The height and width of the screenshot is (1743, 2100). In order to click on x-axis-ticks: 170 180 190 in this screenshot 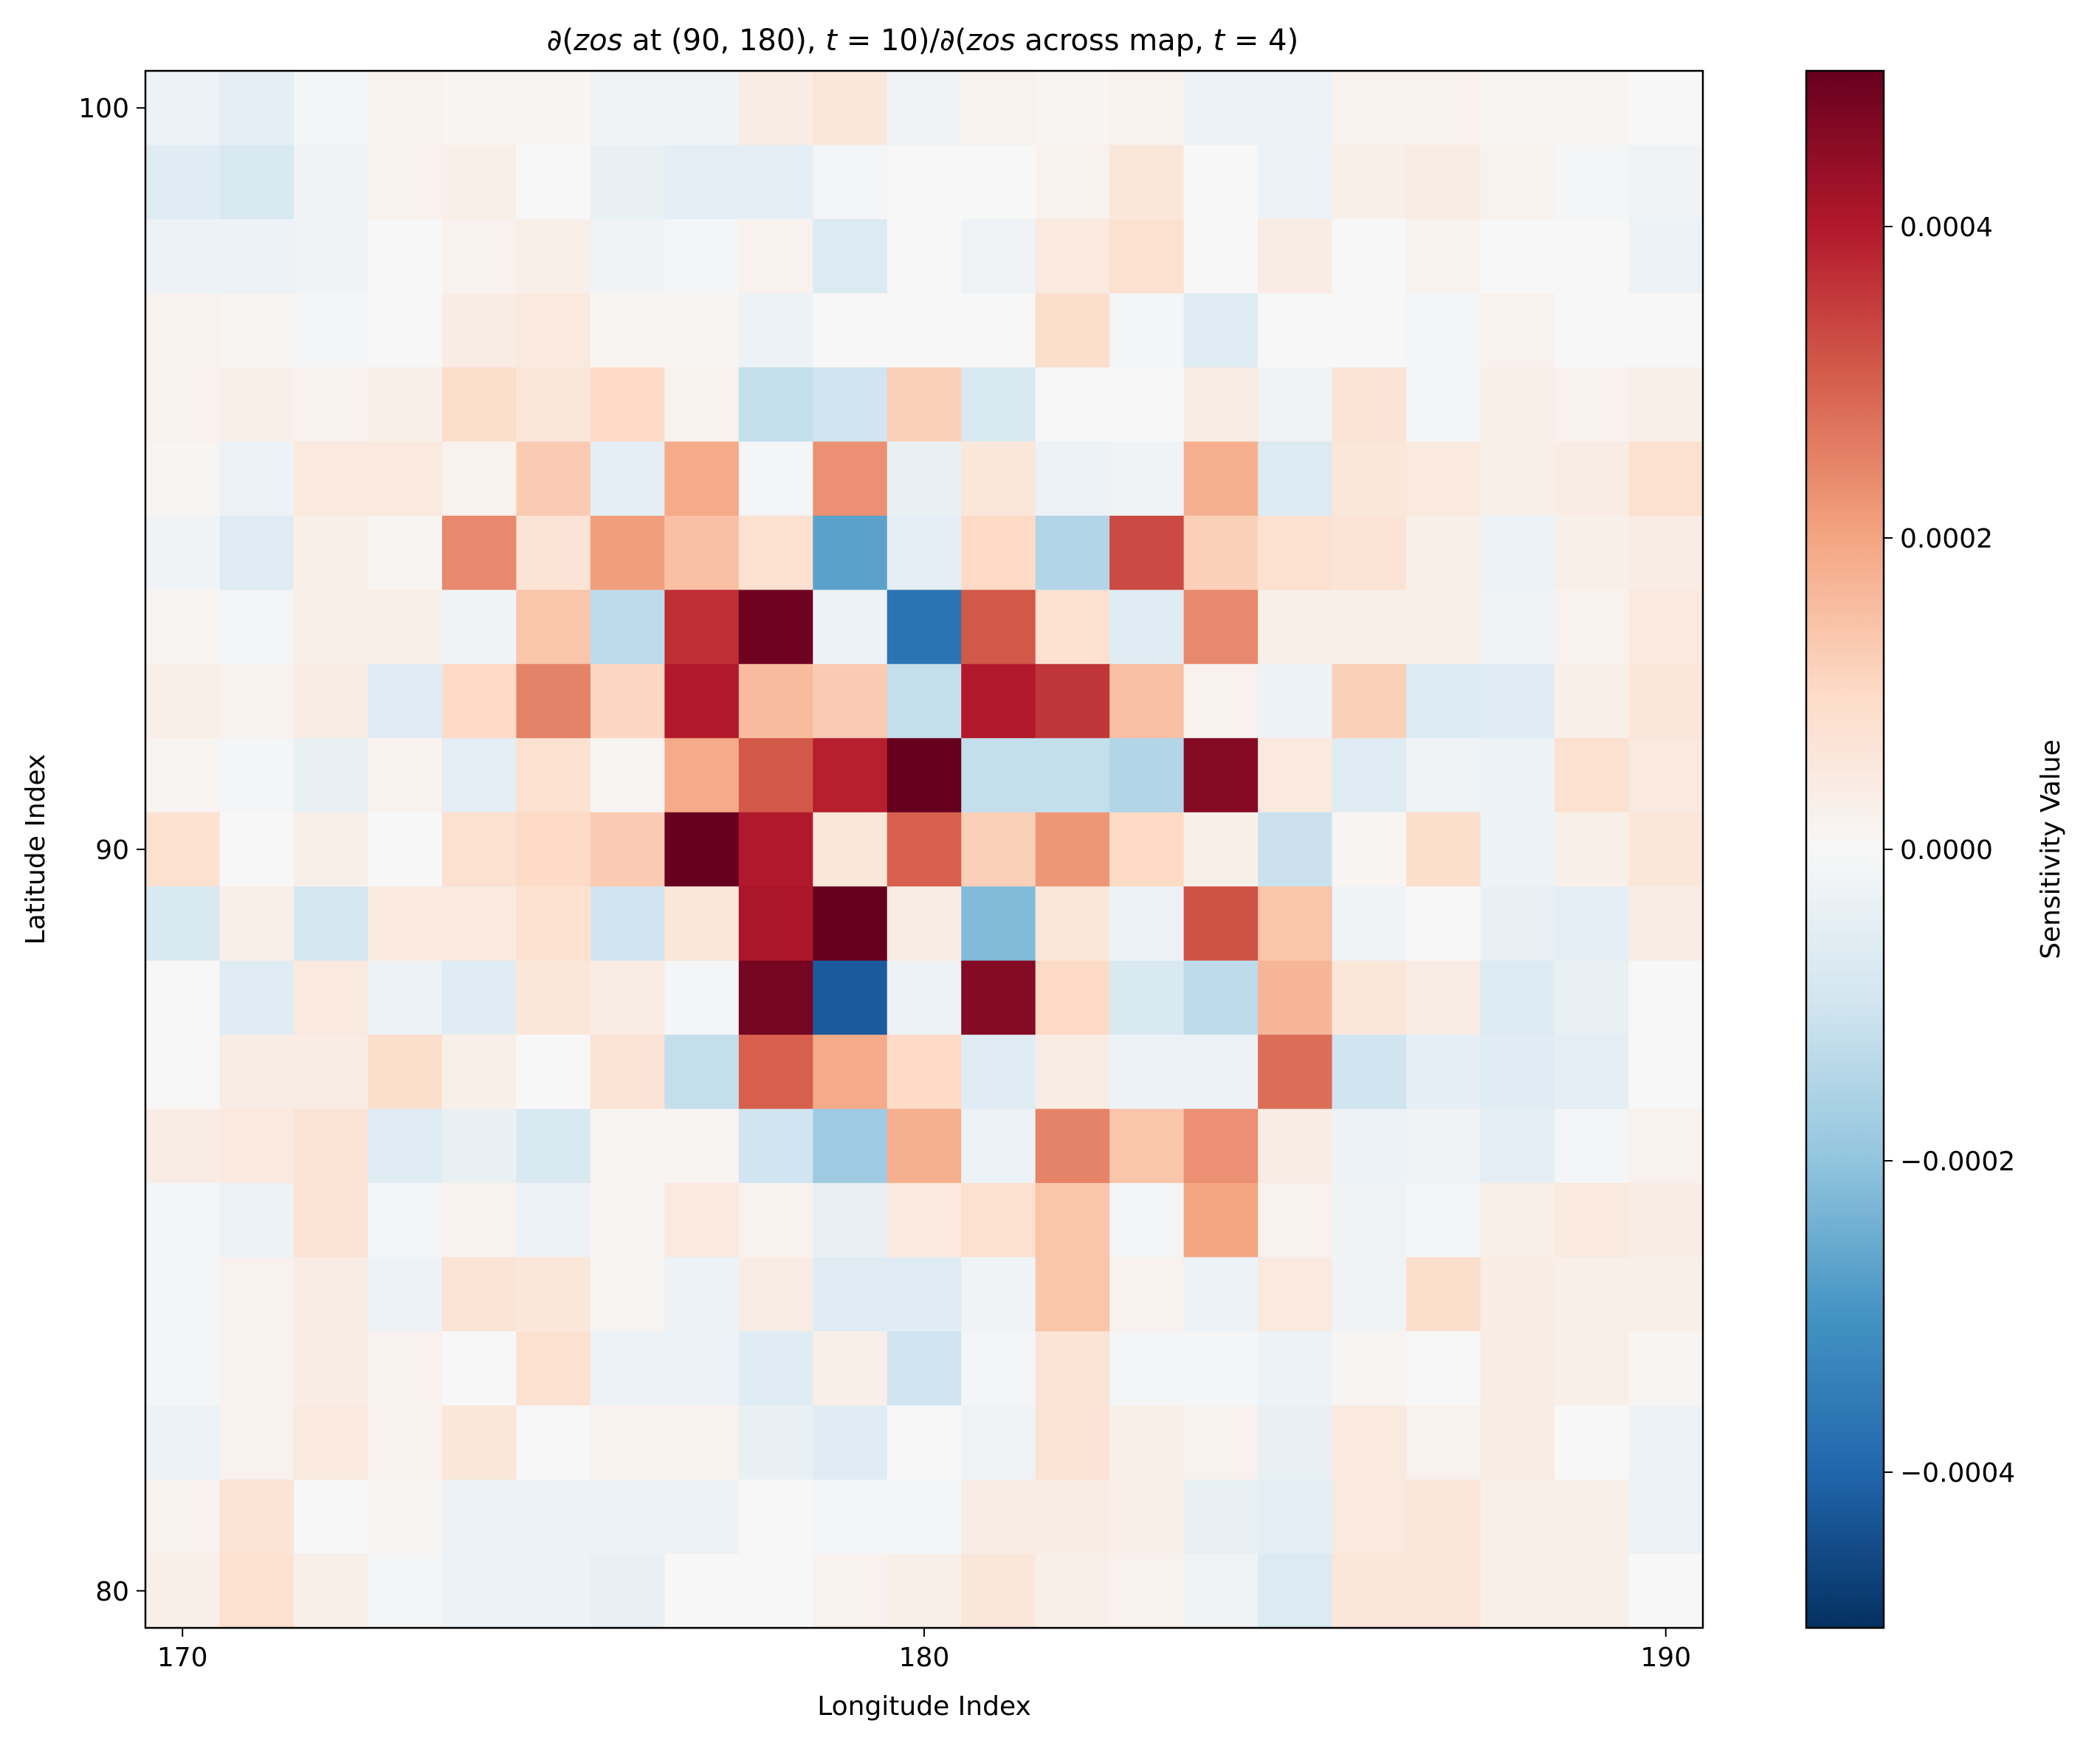, I will do `click(924, 1650)`.